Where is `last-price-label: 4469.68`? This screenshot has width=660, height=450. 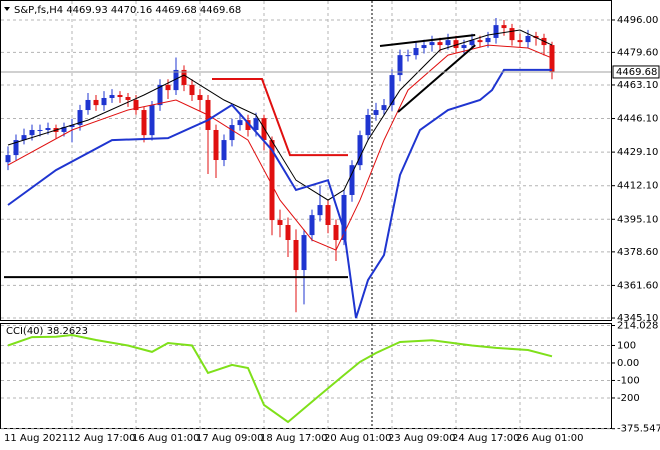
last-price-label: 4469.68 is located at coordinates (636, 72).